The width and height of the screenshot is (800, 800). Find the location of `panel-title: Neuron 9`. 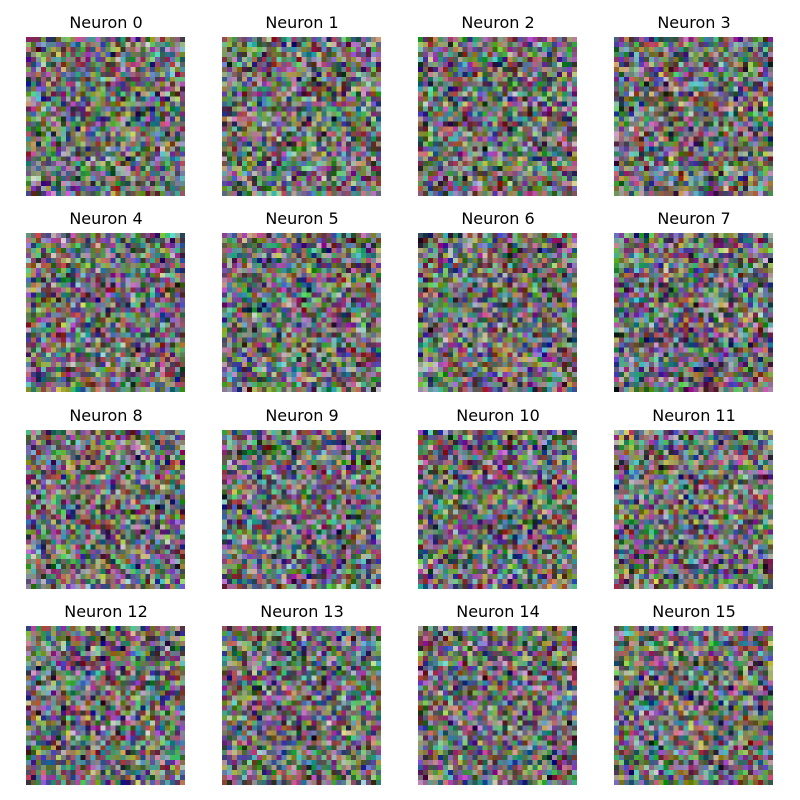

panel-title: Neuron 9 is located at coordinates (302, 415).